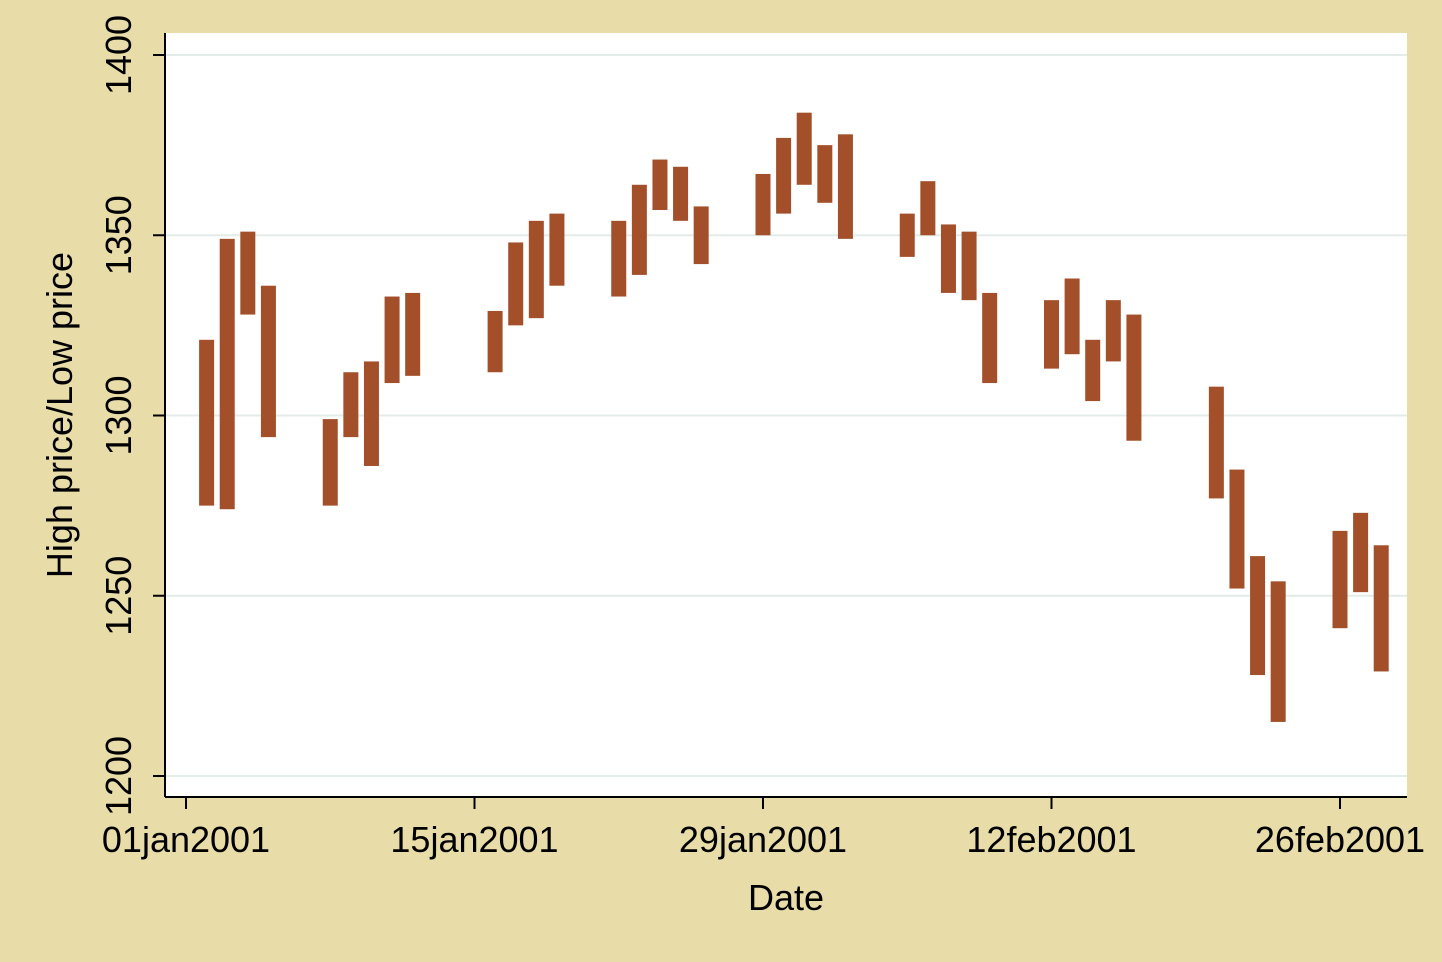 The height and width of the screenshot is (962, 1442). What do you see at coordinates (1051, 839) in the screenshot?
I see `x-tick-label: 12feb2001` at bounding box center [1051, 839].